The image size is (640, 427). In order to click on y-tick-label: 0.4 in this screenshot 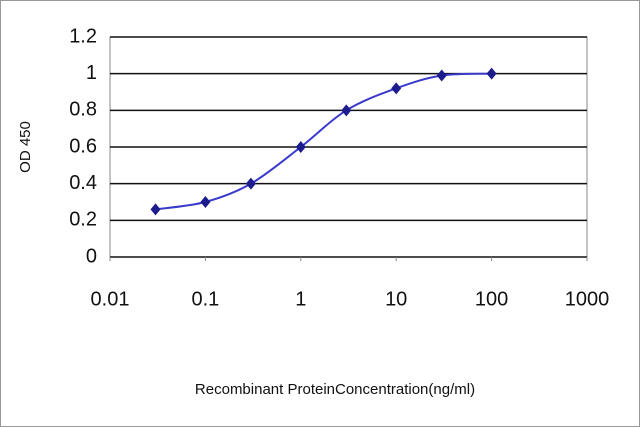, I will do `click(83, 183)`.